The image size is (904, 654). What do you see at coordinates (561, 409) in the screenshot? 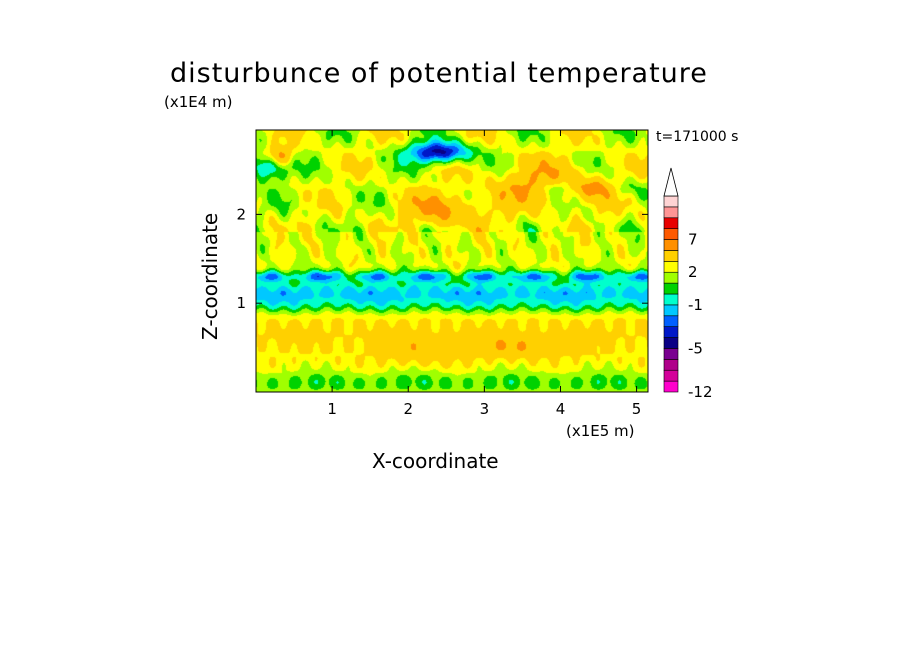
I see `x-tick-label: 4` at bounding box center [561, 409].